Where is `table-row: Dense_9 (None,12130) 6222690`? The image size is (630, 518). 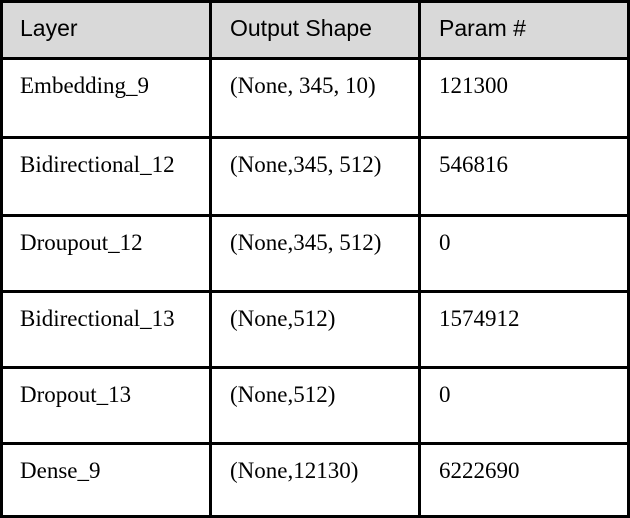 table-row: Dense_9 (None,12130) 6222690 is located at coordinates (315, 480).